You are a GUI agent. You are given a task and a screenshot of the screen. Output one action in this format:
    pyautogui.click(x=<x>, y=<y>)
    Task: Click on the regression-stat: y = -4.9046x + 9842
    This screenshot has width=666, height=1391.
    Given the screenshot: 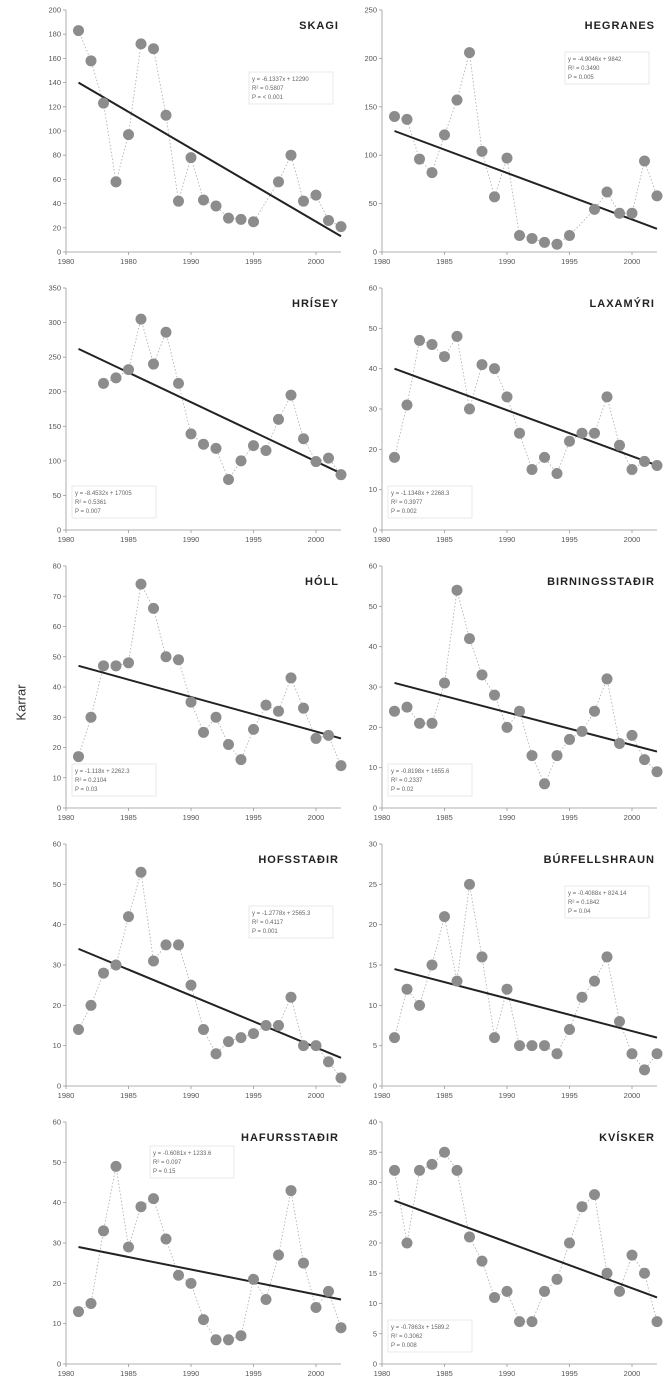 What is the action you would take?
    pyautogui.click(x=595, y=60)
    